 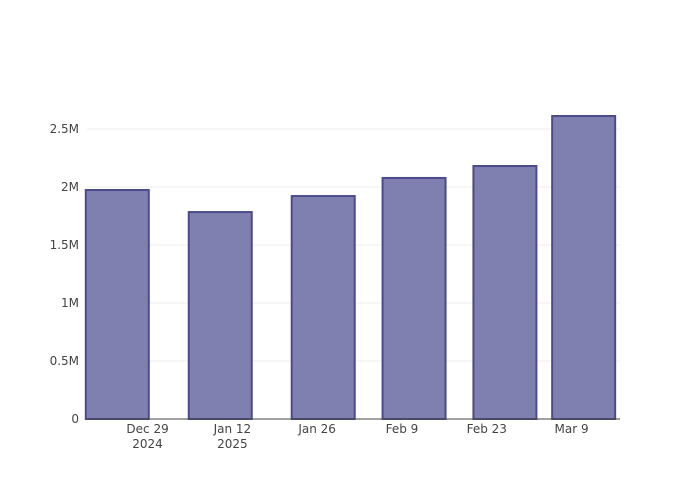 I want to click on y-tick-label: 1.5M, so click(x=64, y=245).